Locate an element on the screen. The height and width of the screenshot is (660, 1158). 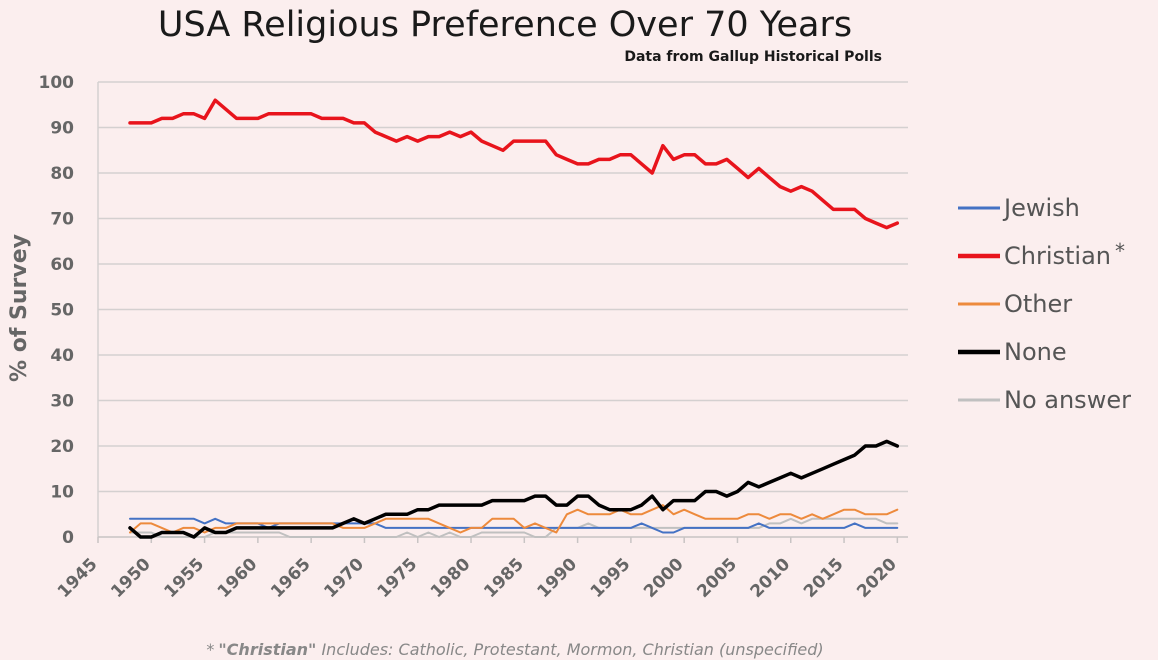
x-tick-label-2020: 2020 is located at coordinates (877, 578).